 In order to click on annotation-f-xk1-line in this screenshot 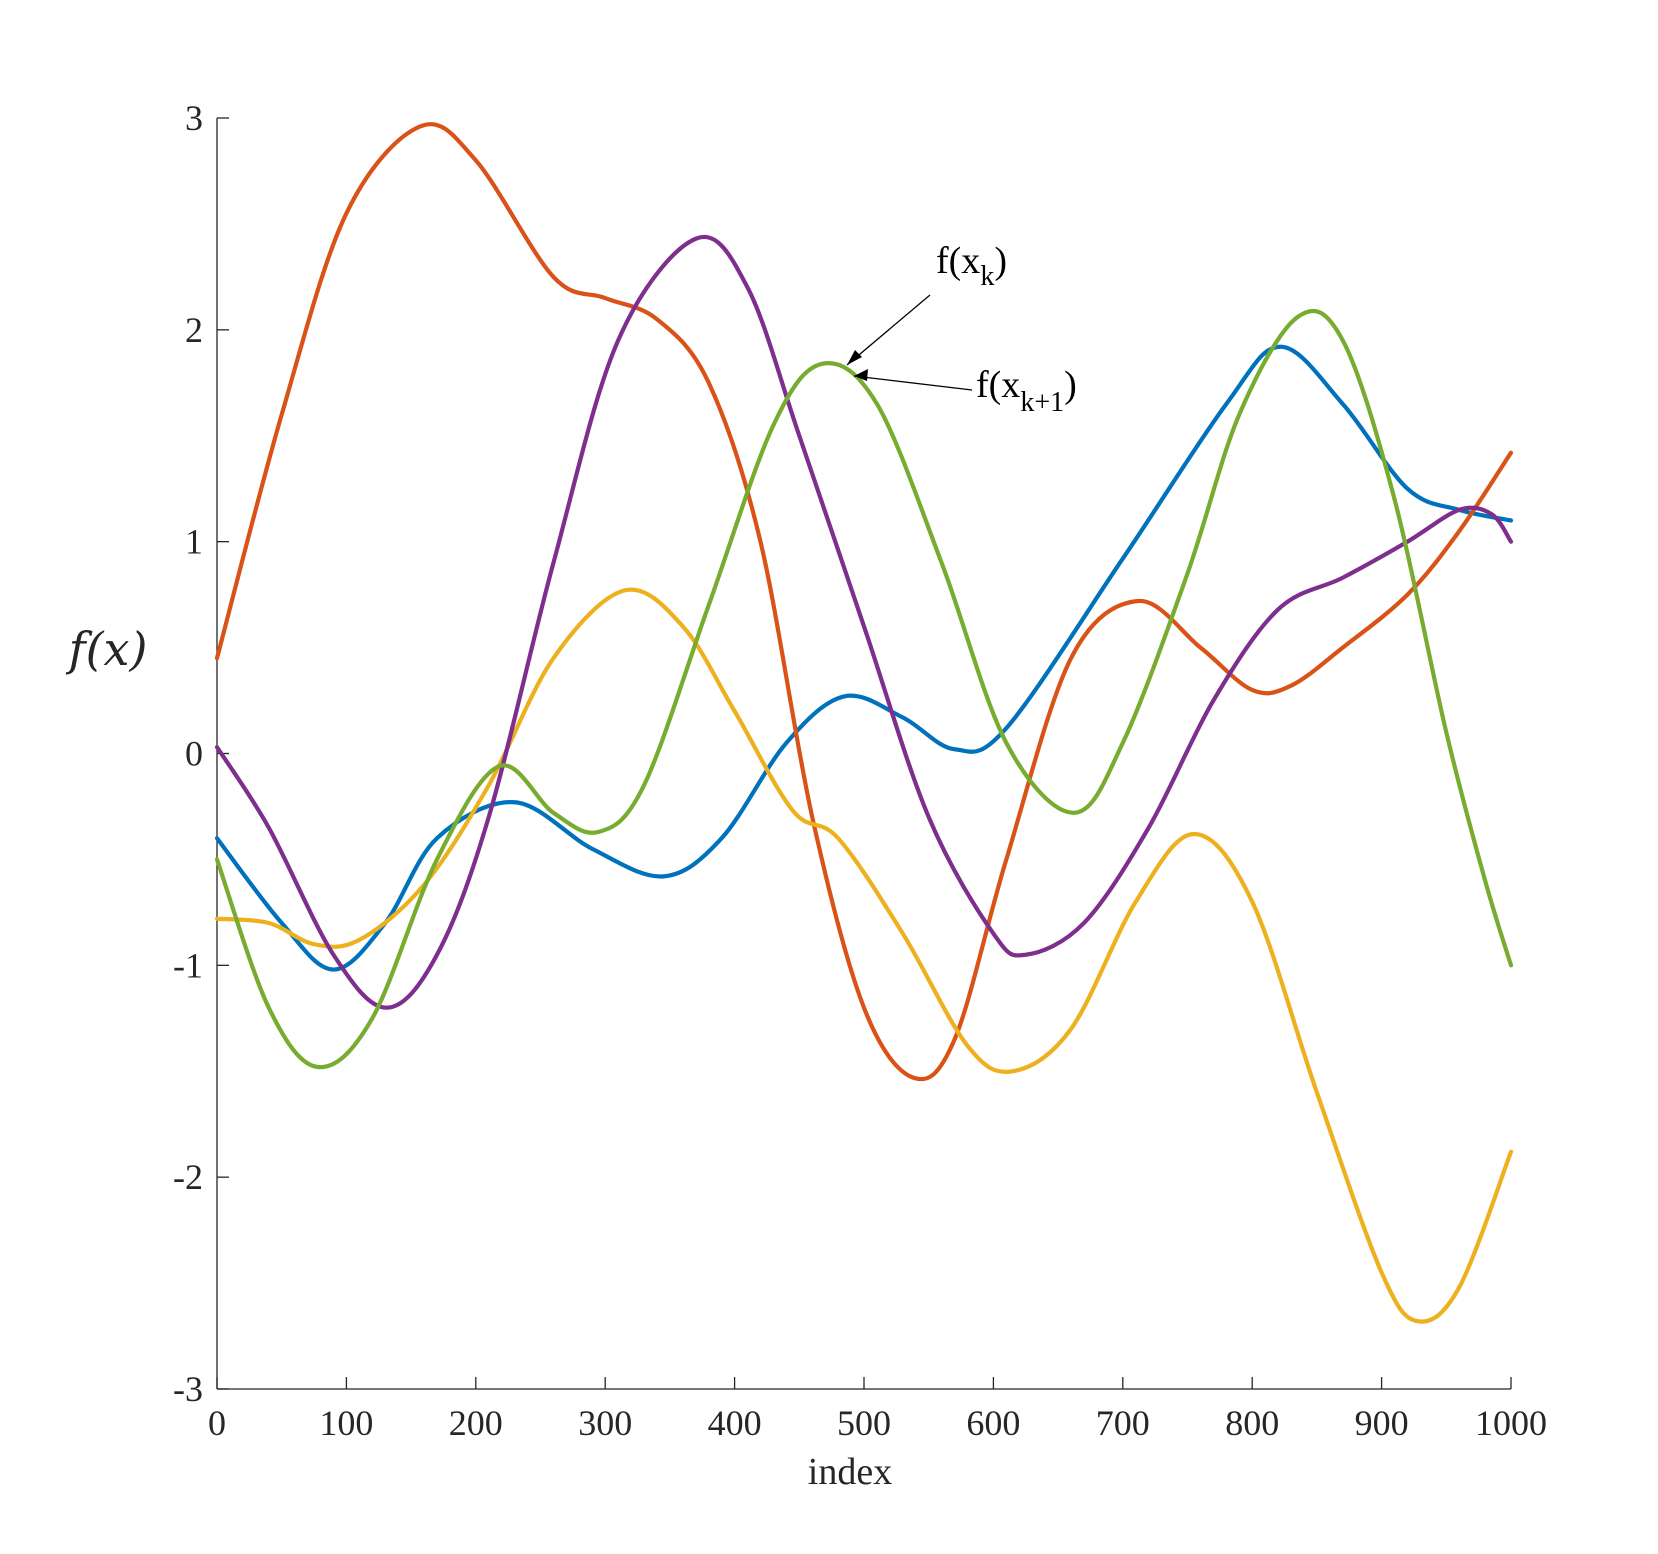, I will do `click(913, 383)`.